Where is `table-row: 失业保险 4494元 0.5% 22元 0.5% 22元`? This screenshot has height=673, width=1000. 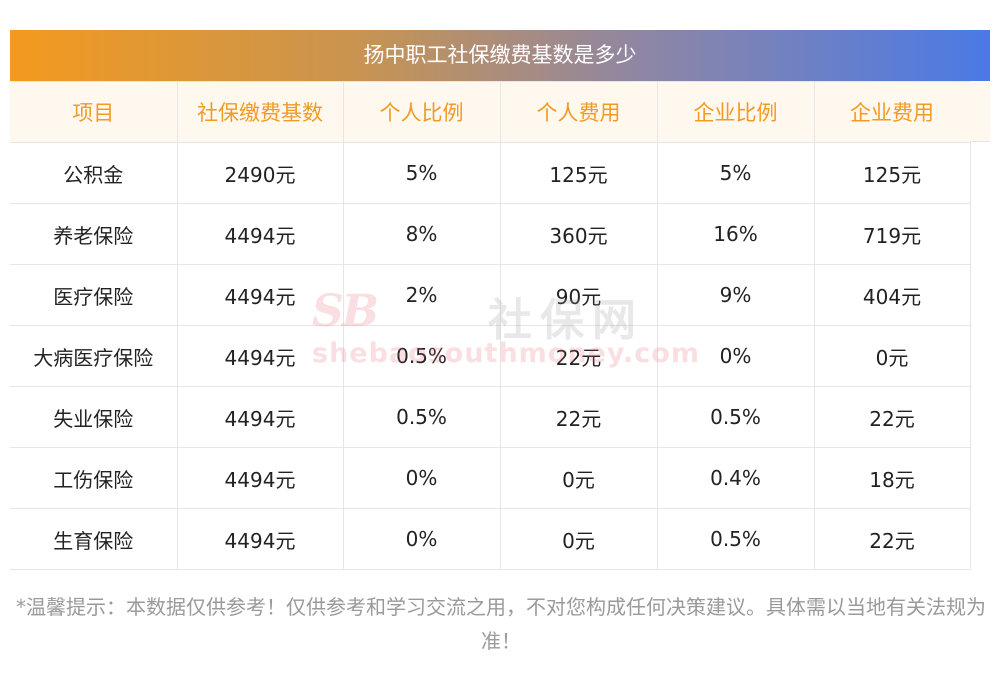 table-row: 失业保险 4494元 0.5% 22元 0.5% 22元 is located at coordinates (490, 417).